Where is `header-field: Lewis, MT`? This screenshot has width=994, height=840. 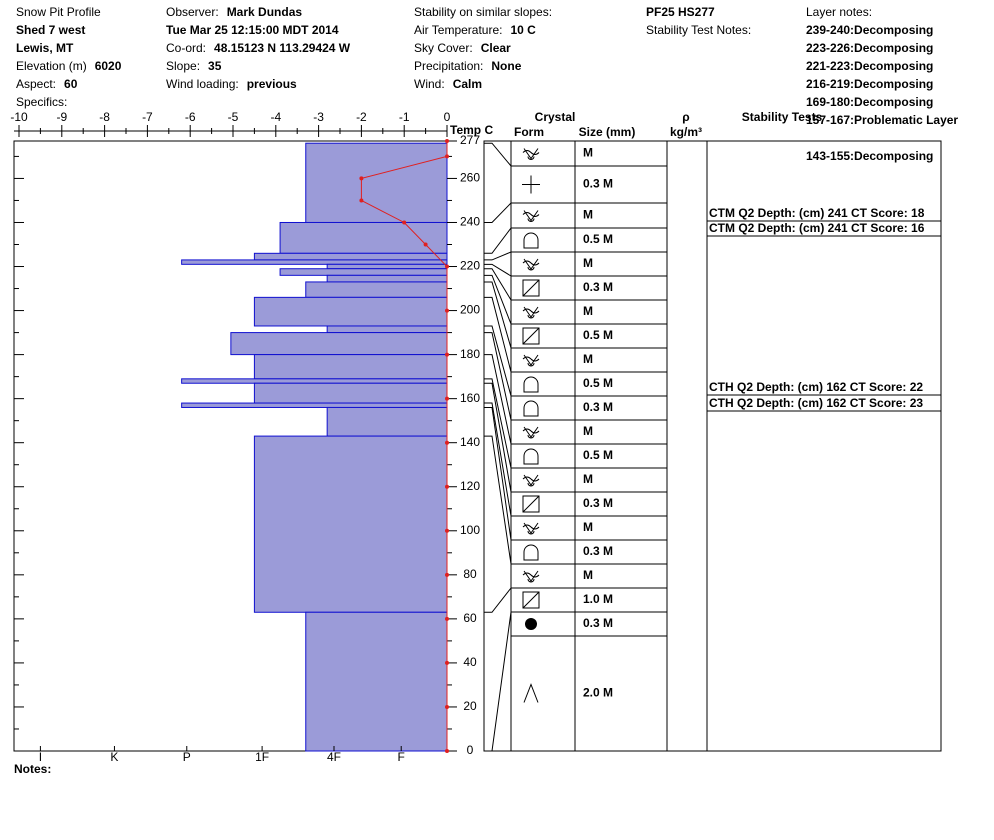
header-field: Lewis, MT is located at coordinates (45, 48).